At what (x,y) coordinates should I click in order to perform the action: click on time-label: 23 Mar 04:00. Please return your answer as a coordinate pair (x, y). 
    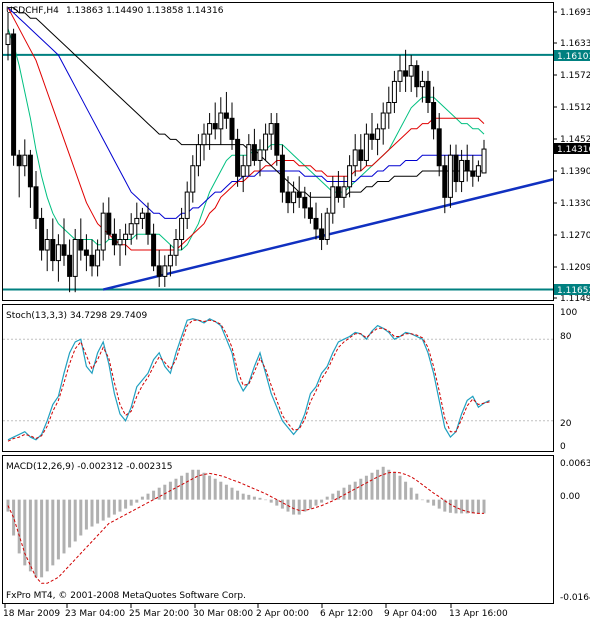
    Looking at the image, I should click on (95, 614).